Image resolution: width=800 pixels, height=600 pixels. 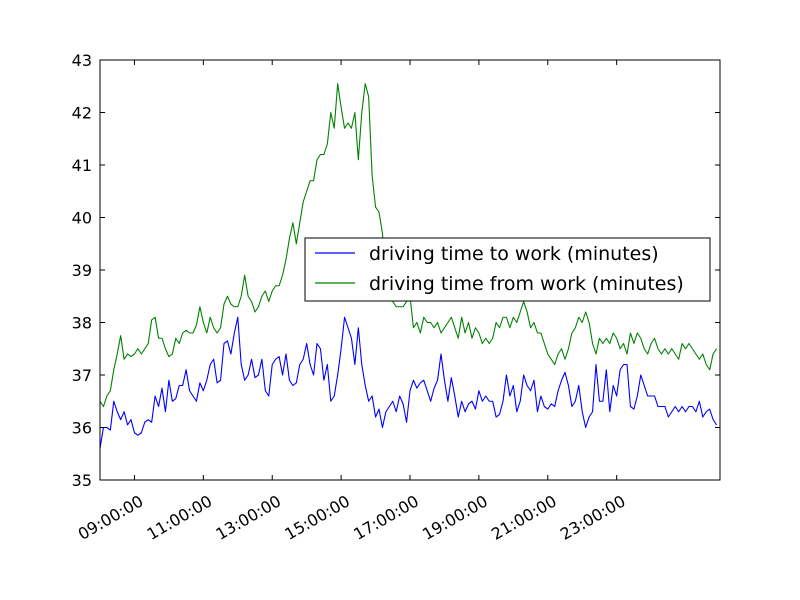 What do you see at coordinates (82, 480) in the screenshot?
I see `y-tick-label: 35` at bounding box center [82, 480].